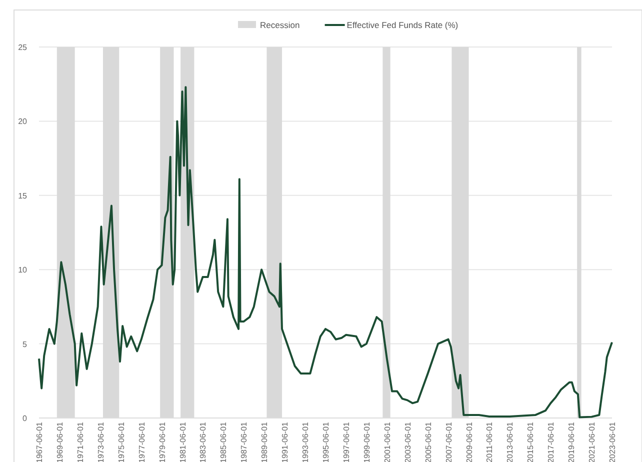 The width and height of the screenshot is (642, 462). Describe the element at coordinates (203, 441) in the screenshot. I see `x-tick-label: 1983-06-01` at that location.